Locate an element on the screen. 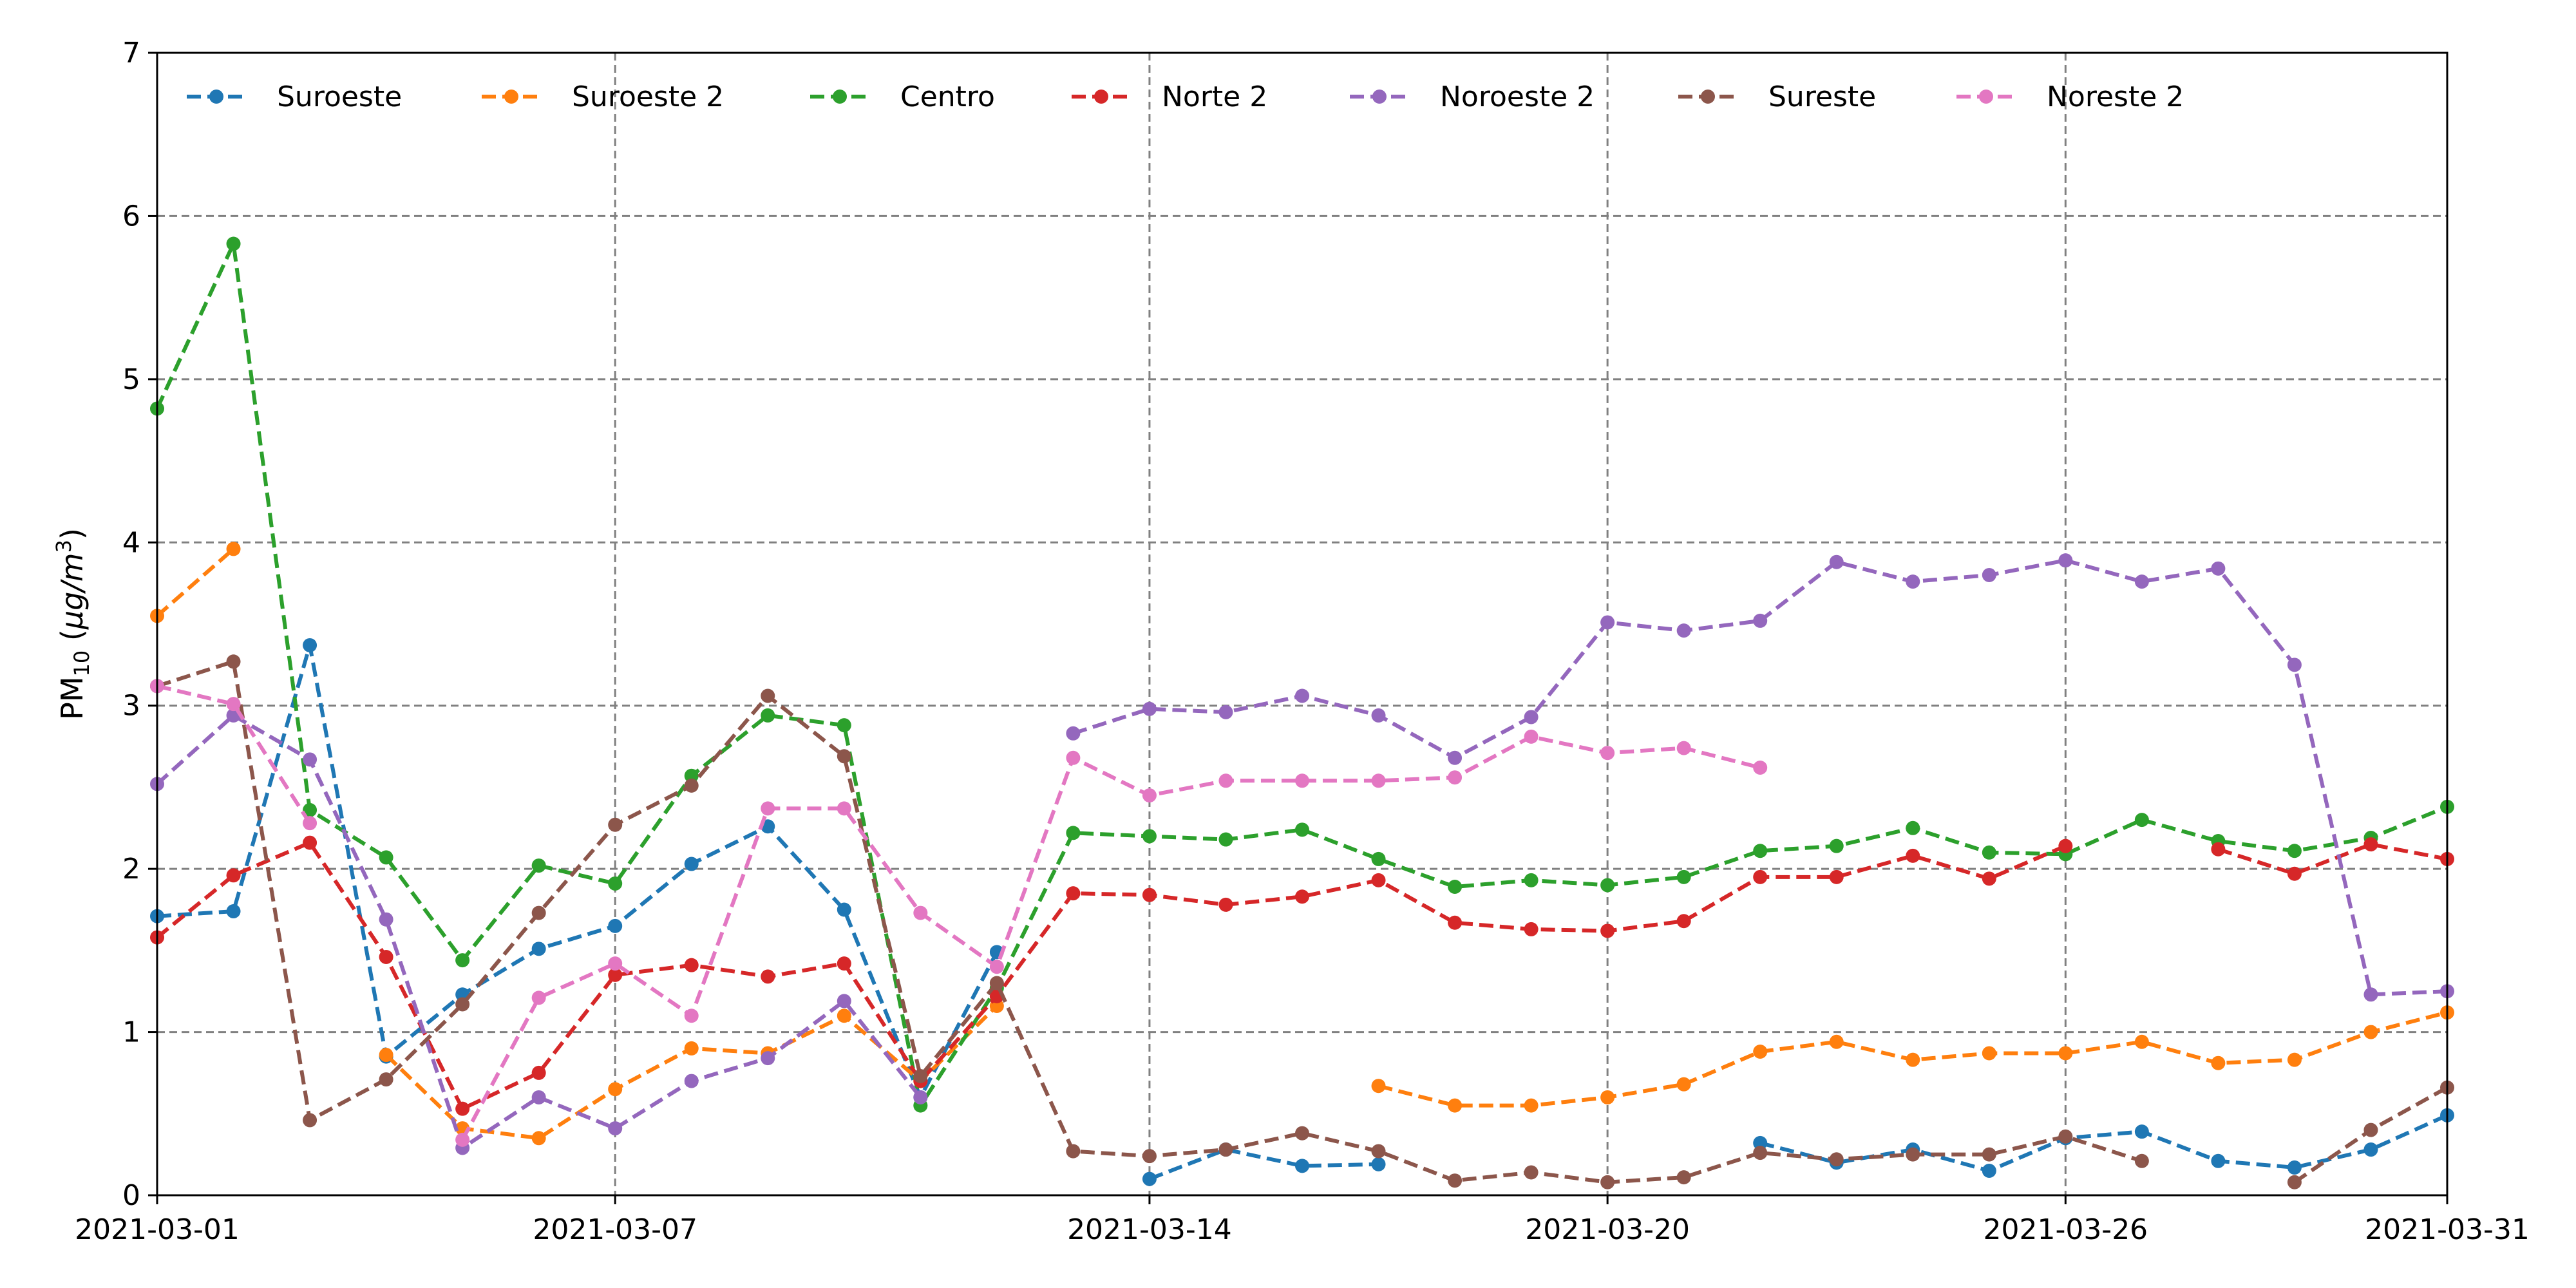 This screenshot has width=2576, height=1288. y-axis-label-unit: μg/m is located at coordinates (72, 591).